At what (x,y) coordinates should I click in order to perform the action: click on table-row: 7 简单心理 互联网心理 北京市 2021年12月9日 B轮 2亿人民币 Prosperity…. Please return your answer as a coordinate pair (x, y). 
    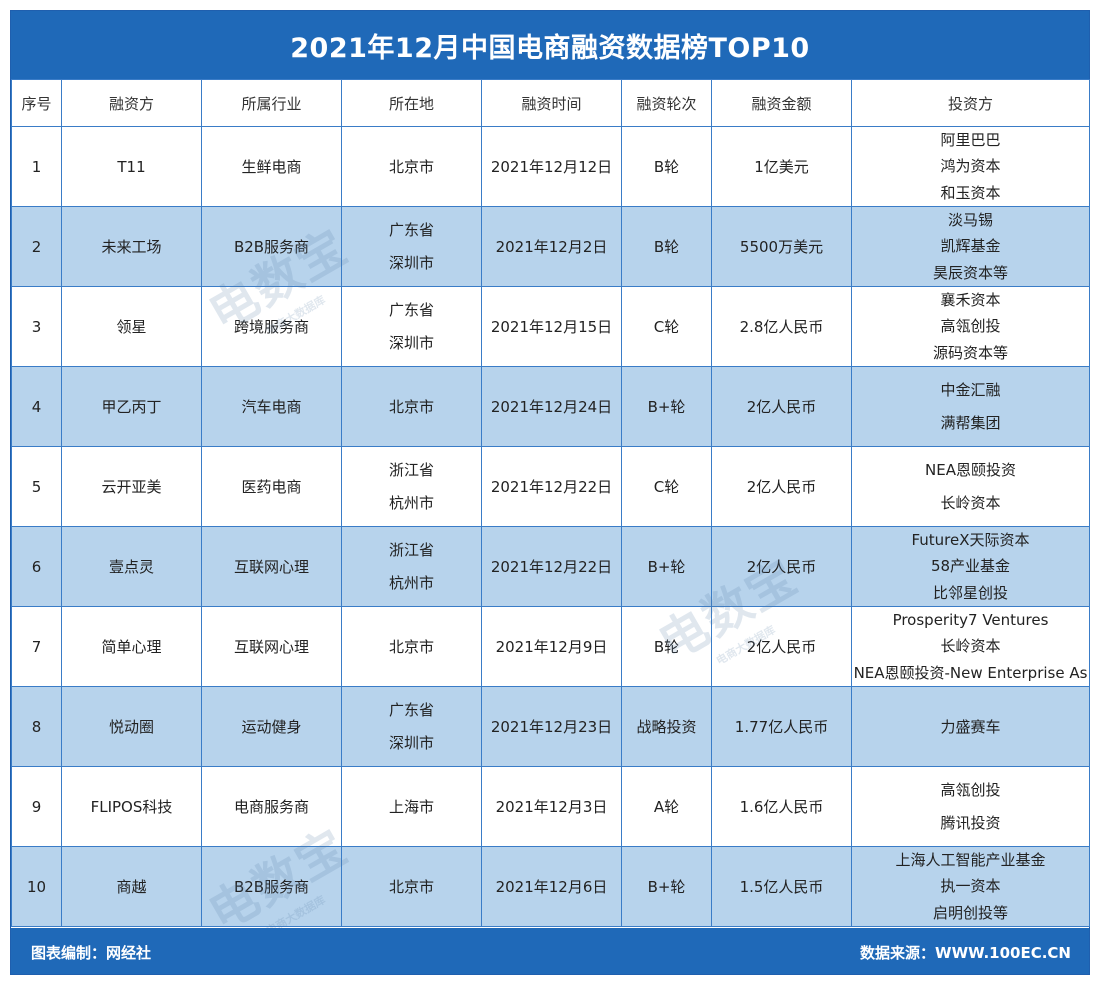
    Looking at the image, I should click on (550, 646).